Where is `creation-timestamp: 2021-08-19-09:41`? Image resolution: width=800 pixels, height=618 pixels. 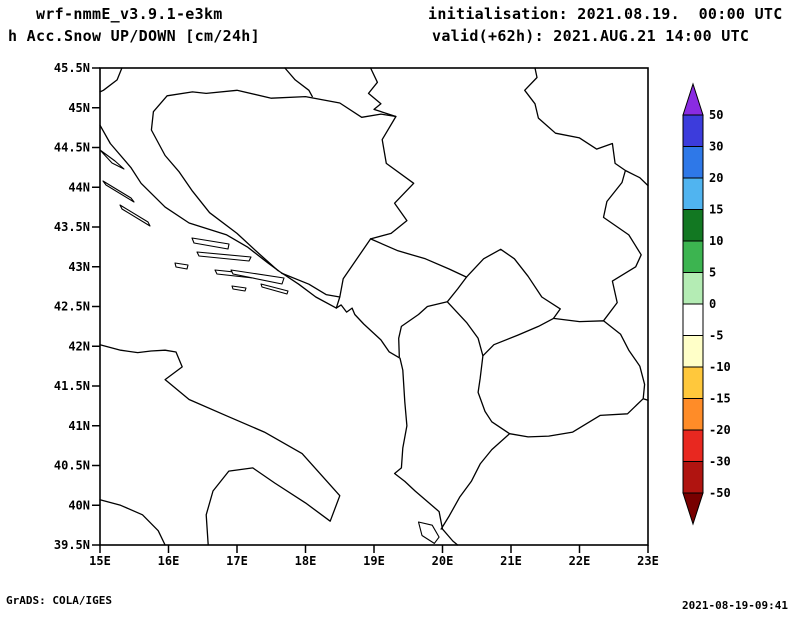 creation-timestamp: 2021-08-19-09:41 is located at coordinates (735, 605).